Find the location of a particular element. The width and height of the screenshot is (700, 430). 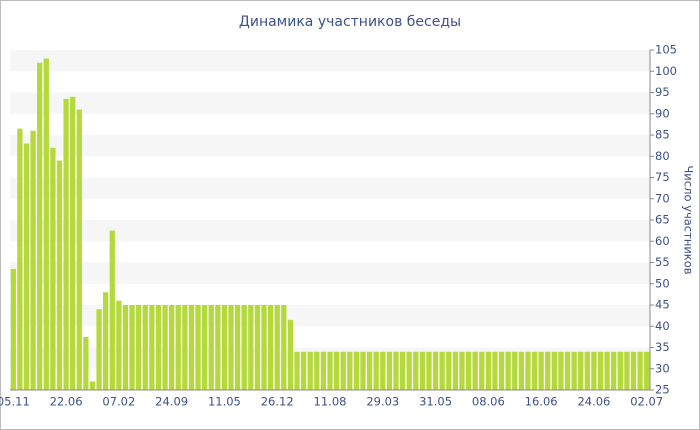

y-tick-label: 60 is located at coordinates (662, 241).